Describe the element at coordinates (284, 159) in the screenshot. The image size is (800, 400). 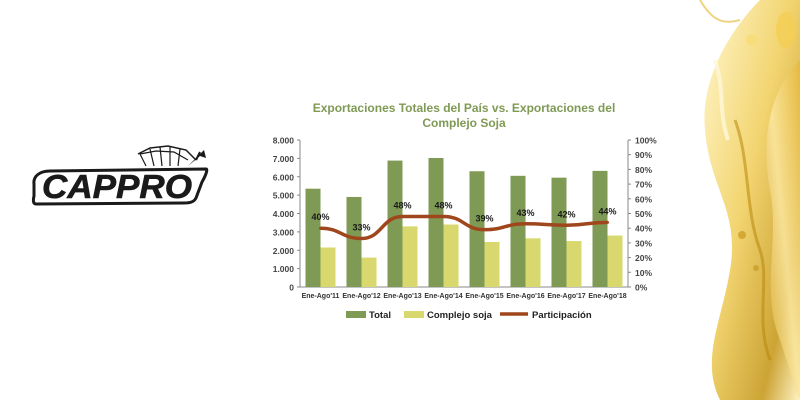
I see `y-left-tick-label: 7.000` at that location.